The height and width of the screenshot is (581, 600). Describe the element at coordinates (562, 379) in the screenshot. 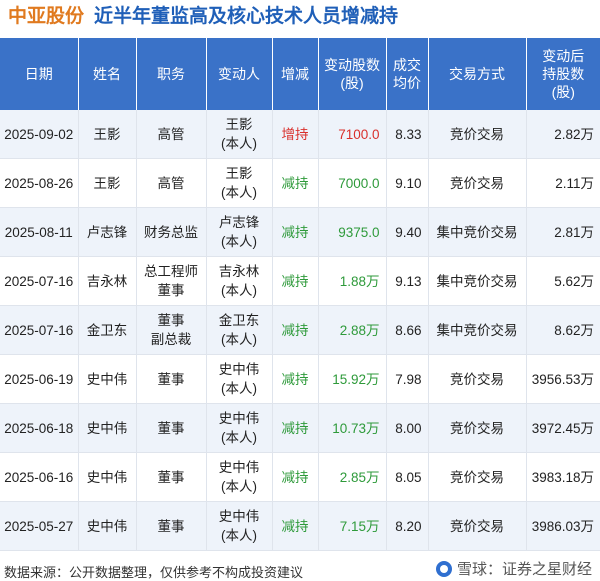

I see `cell-after-text: 3956.53万` at that location.